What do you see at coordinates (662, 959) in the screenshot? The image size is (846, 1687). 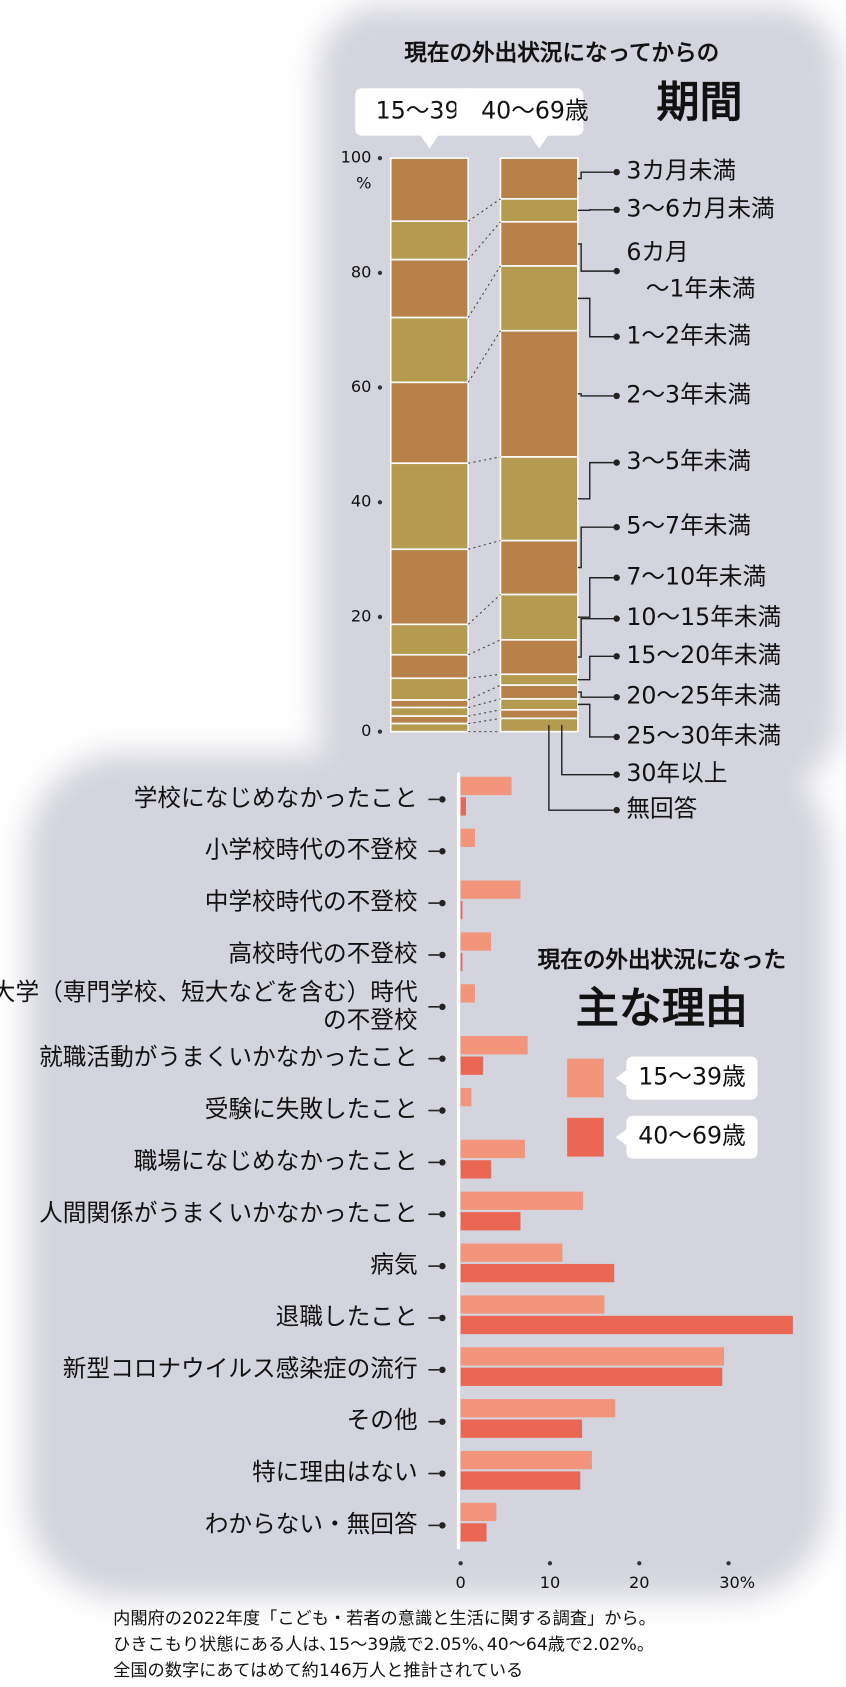 I see `chart-subtitle: 現在の外出状況になった` at bounding box center [662, 959].